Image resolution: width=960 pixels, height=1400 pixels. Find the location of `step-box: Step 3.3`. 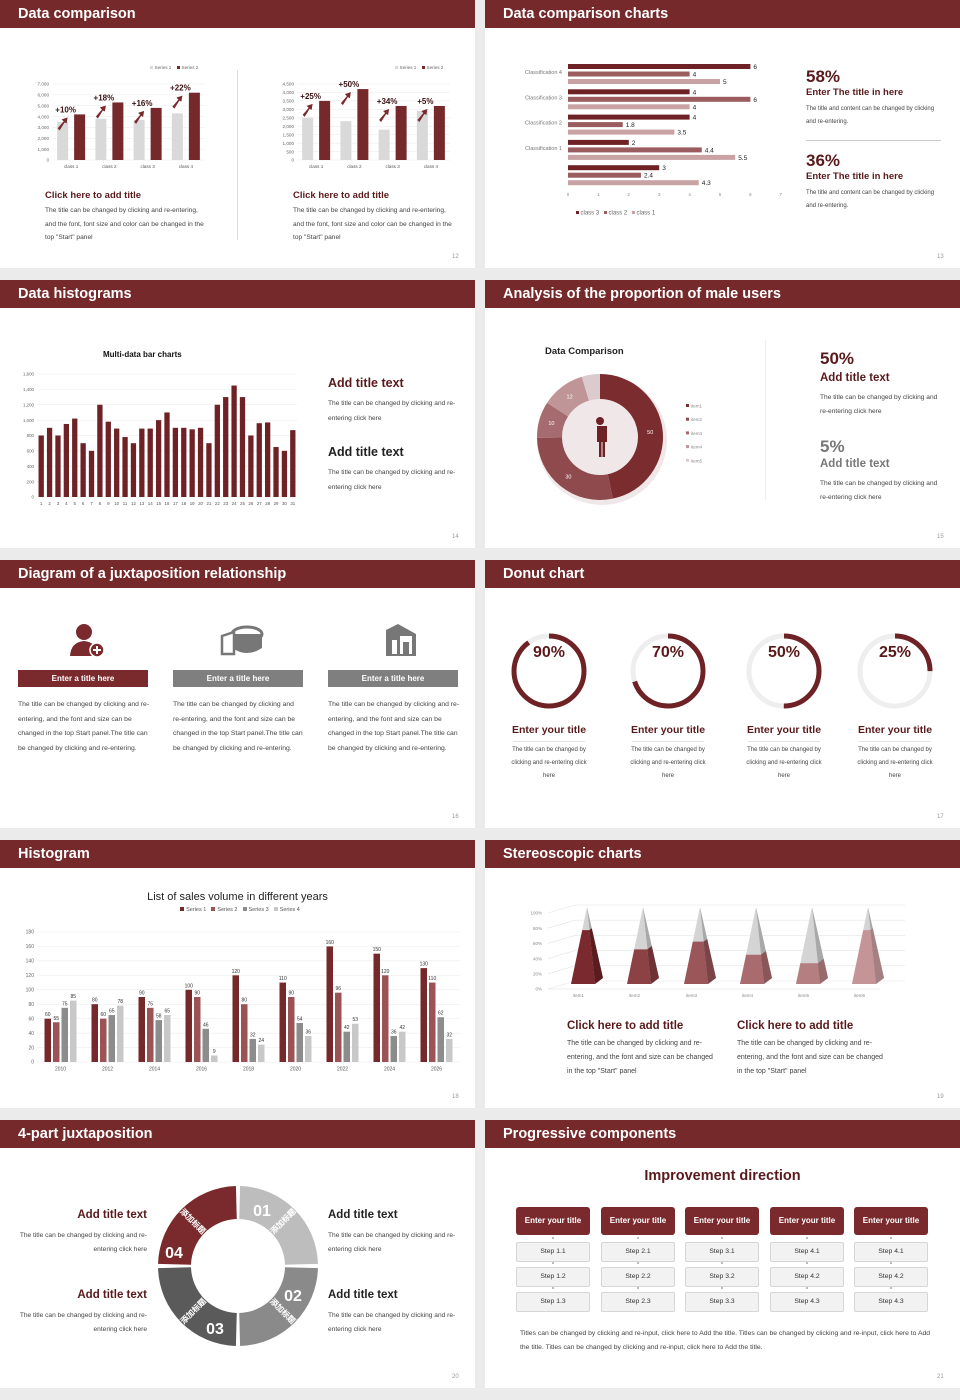

step-box: Step 3.3 is located at coordinates (722, 1302).